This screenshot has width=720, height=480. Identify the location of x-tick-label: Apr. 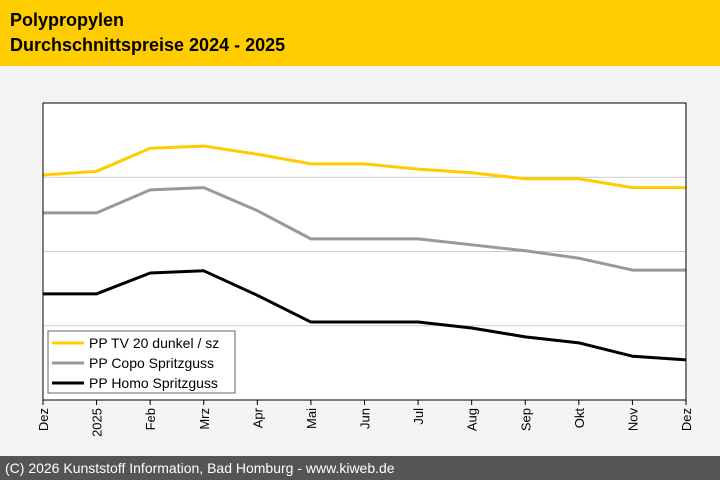
(257, 417).